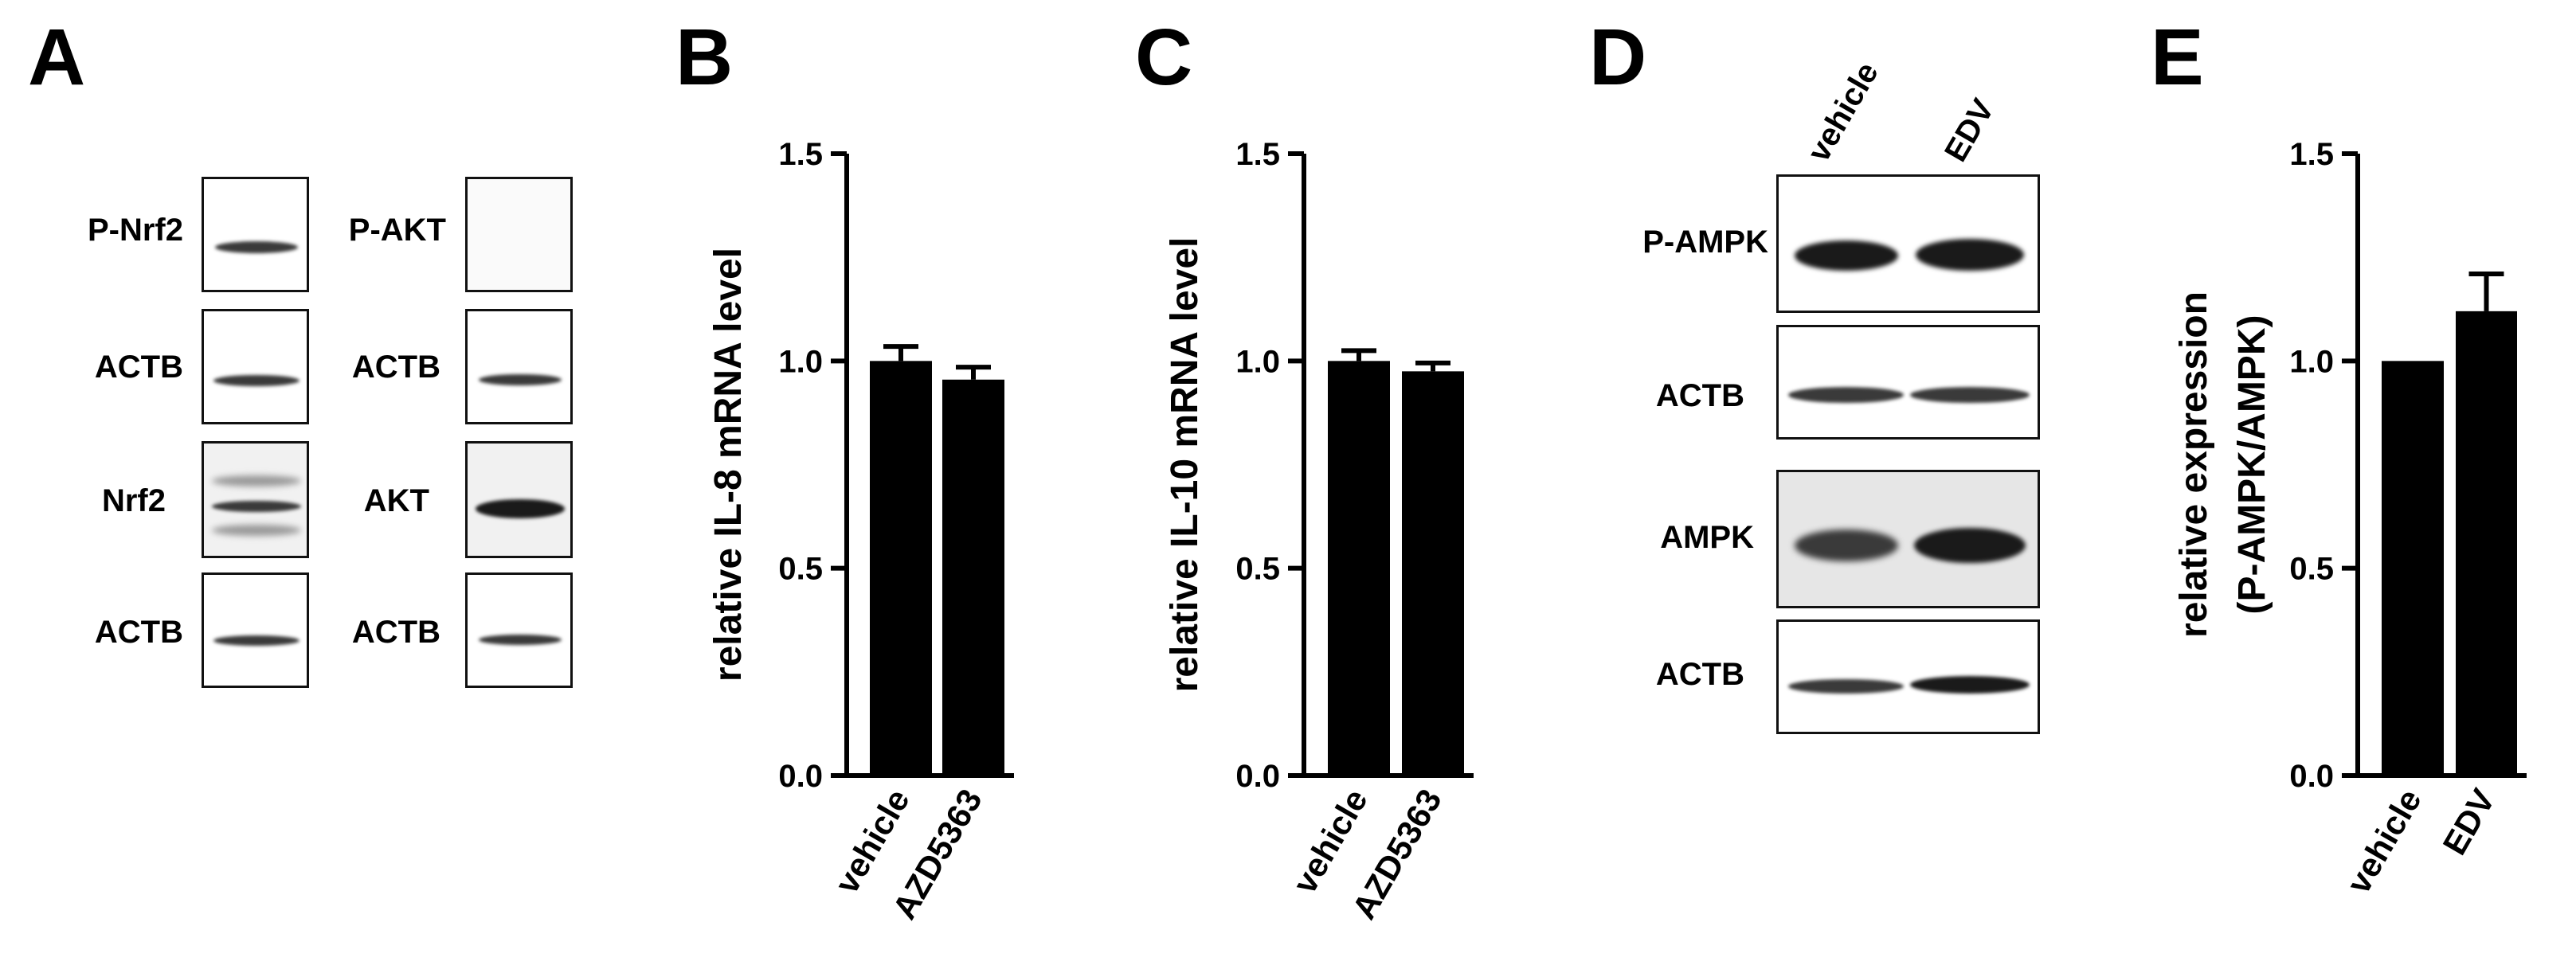 Image resolution: width=2576 pixels, height=973 pixels. I want to click on panel-letter-c: C, so click(1164, 57).